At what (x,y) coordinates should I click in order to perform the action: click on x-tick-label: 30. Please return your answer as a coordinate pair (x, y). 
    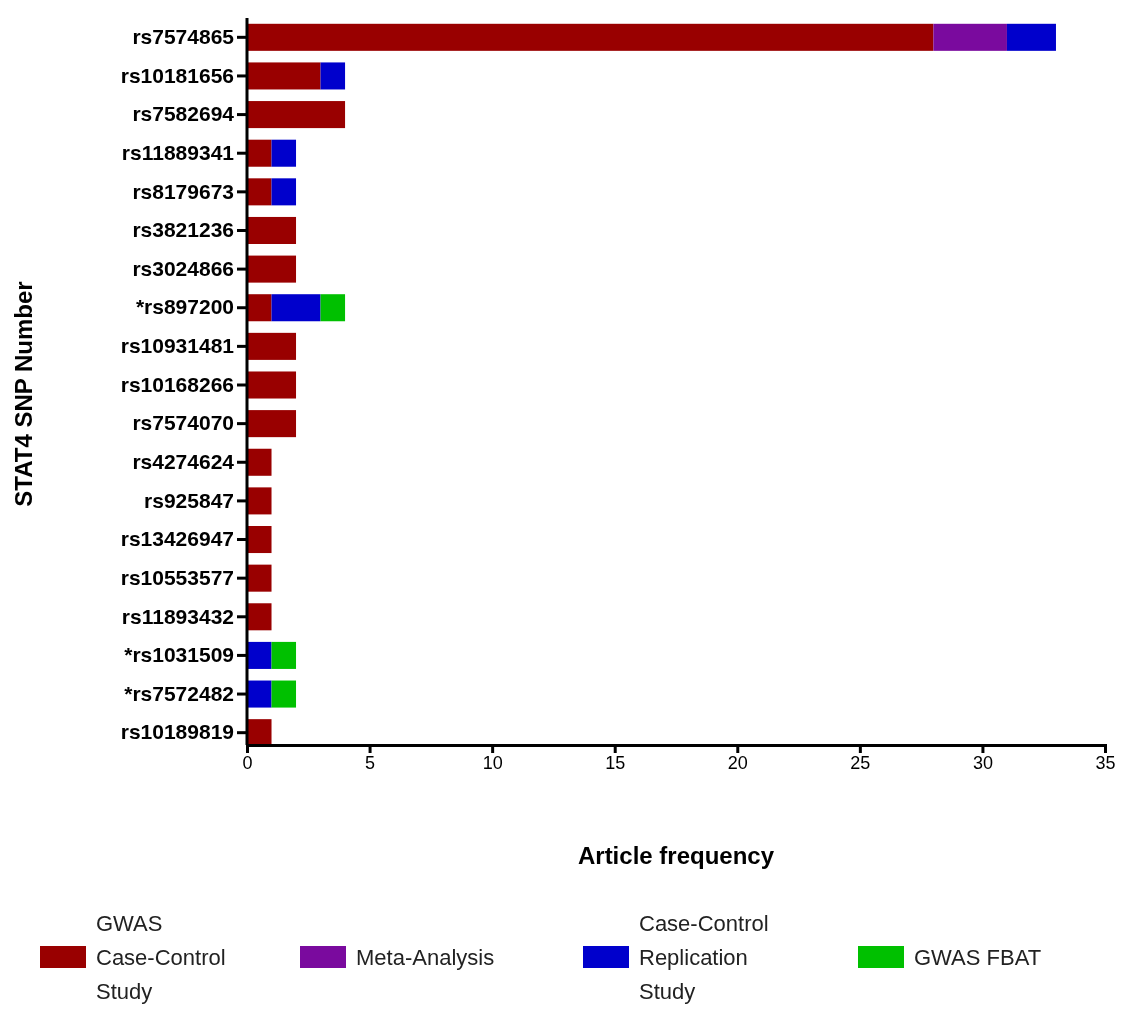
    Looking at the image, I should click on (982, 762).